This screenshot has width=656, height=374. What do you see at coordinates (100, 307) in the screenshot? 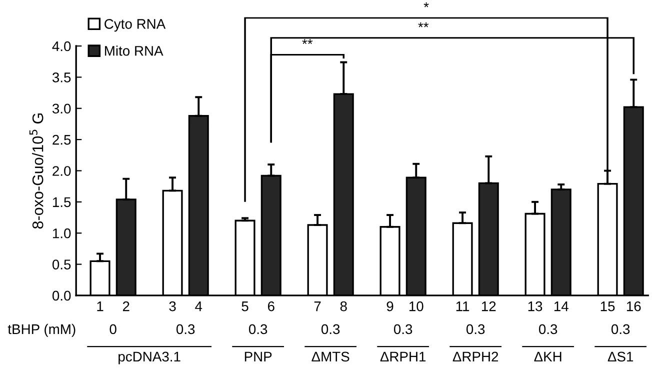
I see `x-tick-label: 1` at bounding box center [100, 307].